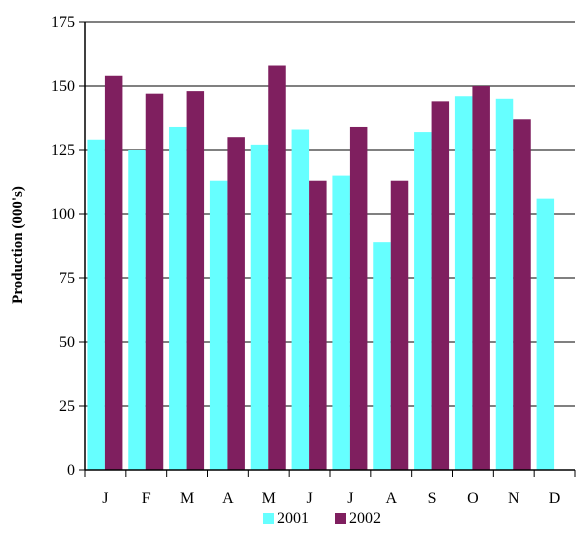 The width and height of the screenshot is (582, 548). What do you see at coordinates (432, 498) in the screenshot?
I see `x-tick-label: S` at bounding box center [432, 498].